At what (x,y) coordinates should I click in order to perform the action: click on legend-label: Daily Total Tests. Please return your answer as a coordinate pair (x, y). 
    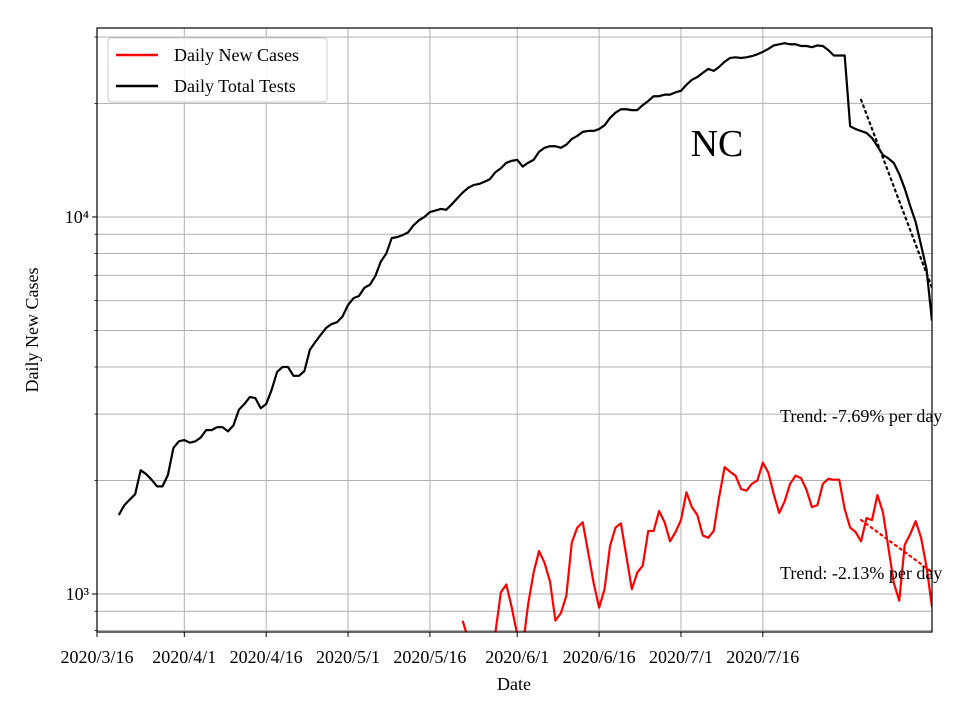
    Looking at the image, I should click on (235, 86).